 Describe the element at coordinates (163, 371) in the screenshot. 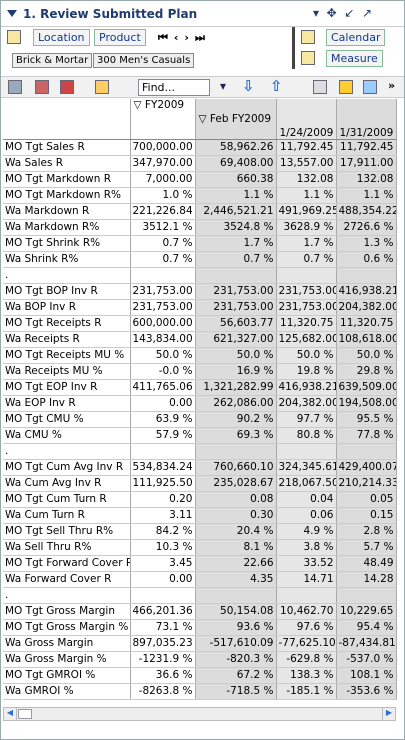

I see `cell: -0.0 %` at that location.